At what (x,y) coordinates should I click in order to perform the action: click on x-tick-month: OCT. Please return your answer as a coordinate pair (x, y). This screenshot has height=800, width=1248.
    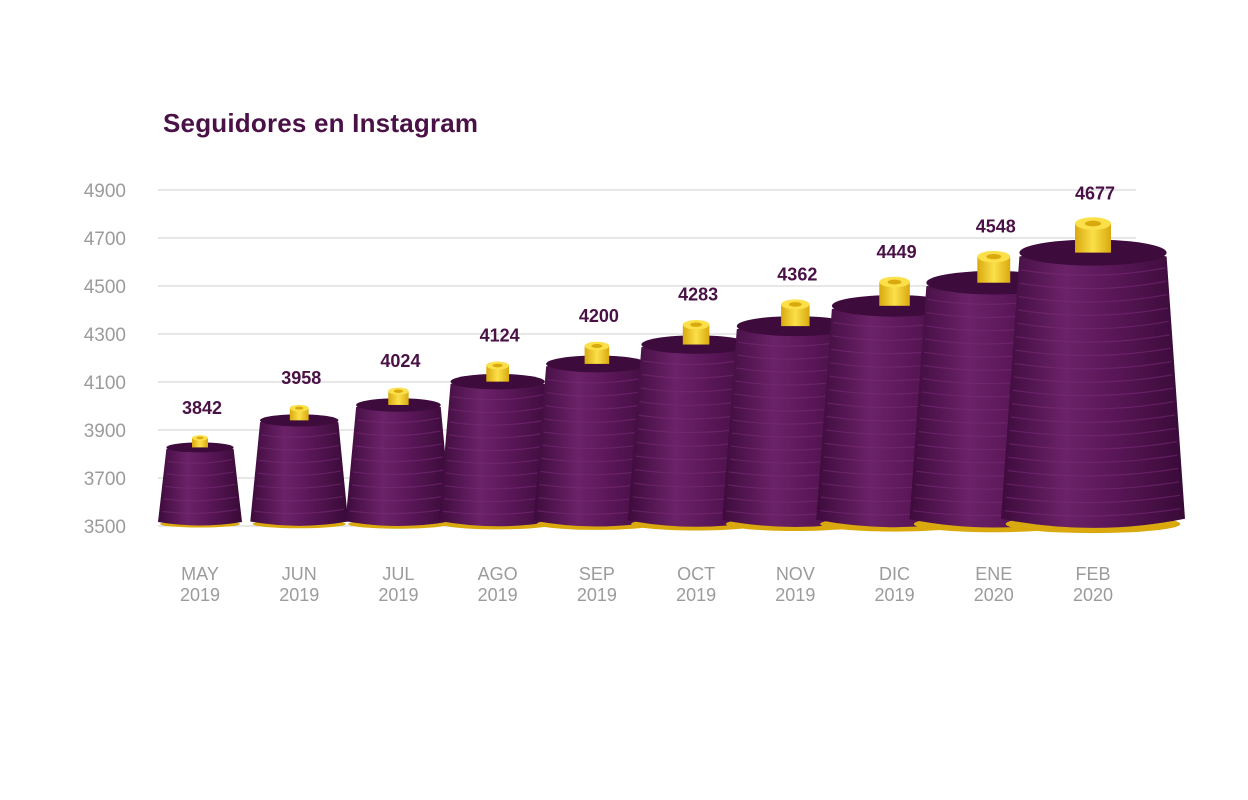
    Looking at the image, I should click on (696, 574).